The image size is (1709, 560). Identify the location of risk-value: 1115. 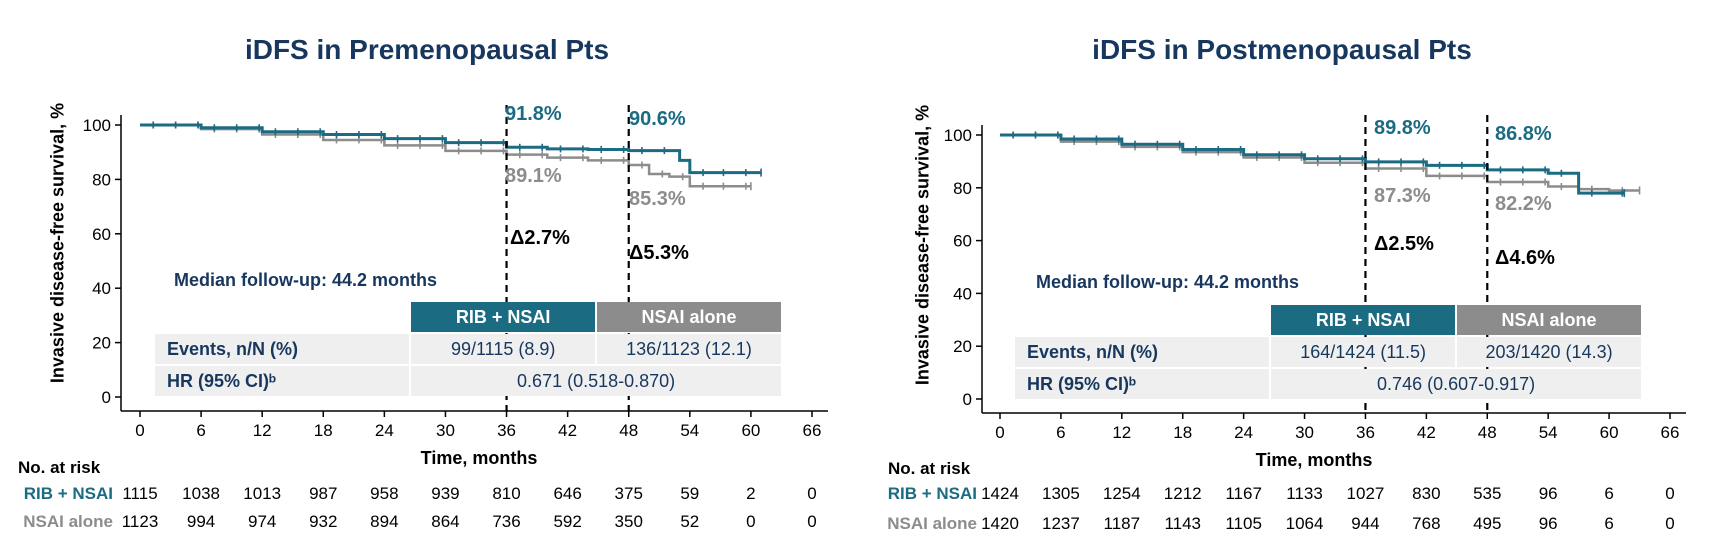
(140, 493).